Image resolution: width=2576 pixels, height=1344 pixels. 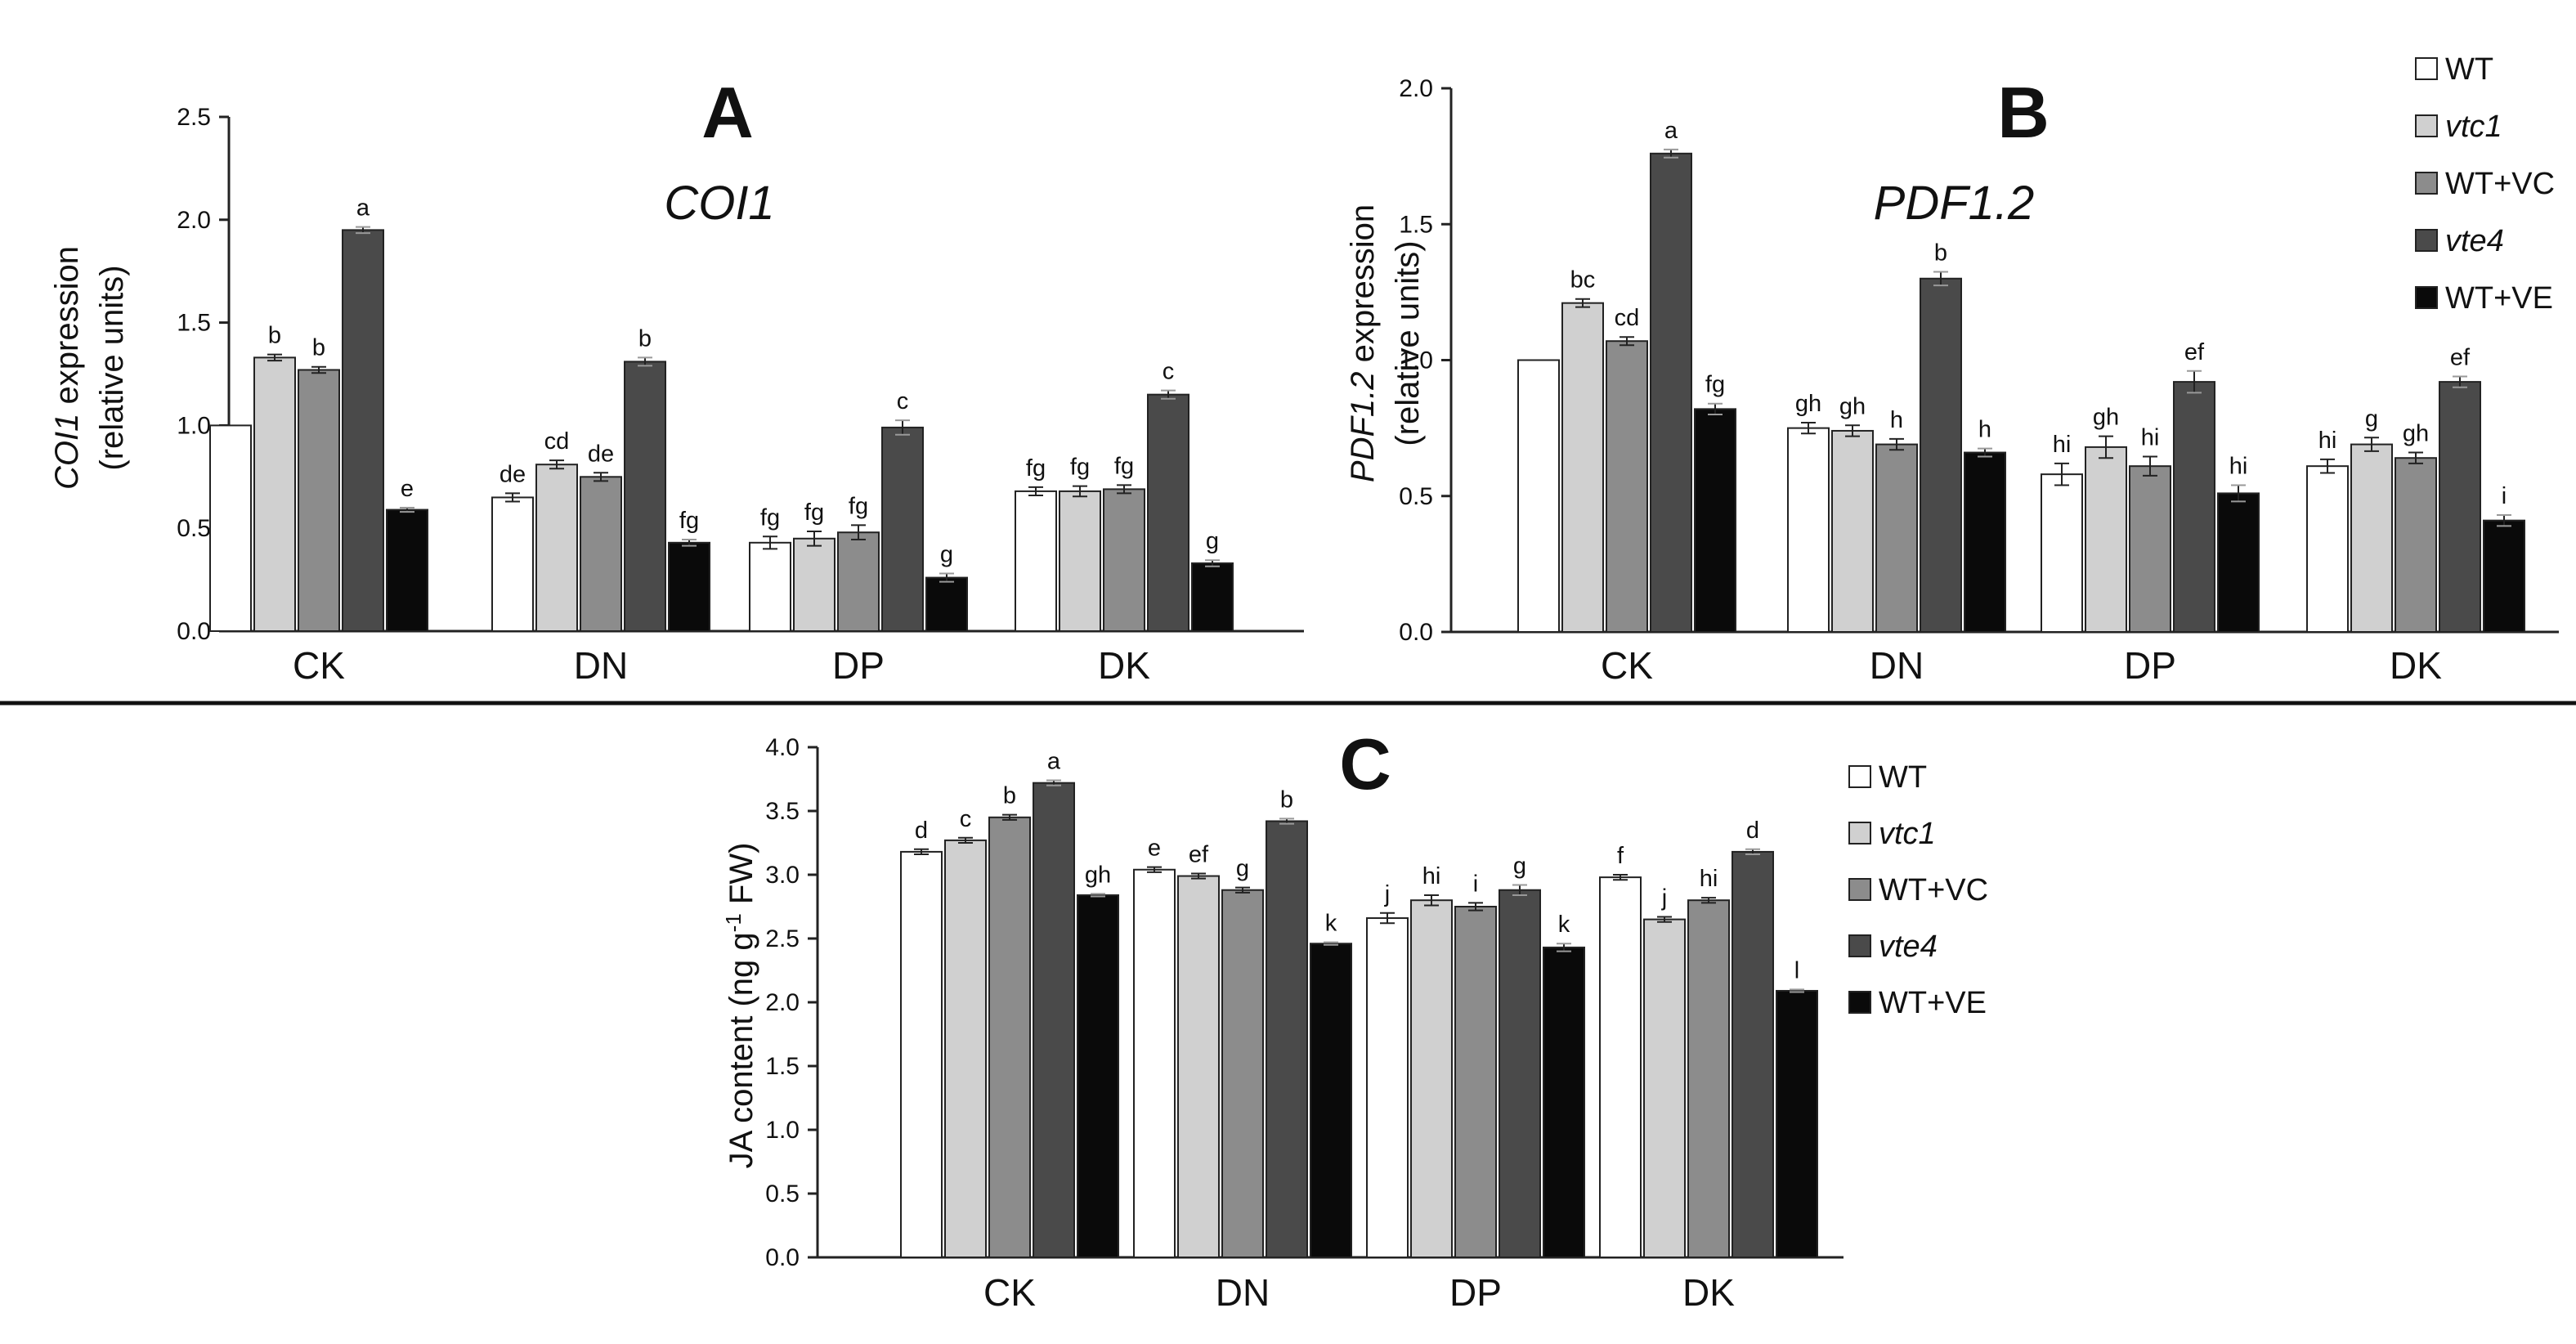 I want to click on y-tick-label: 2.5, so click(x=783, y=939).